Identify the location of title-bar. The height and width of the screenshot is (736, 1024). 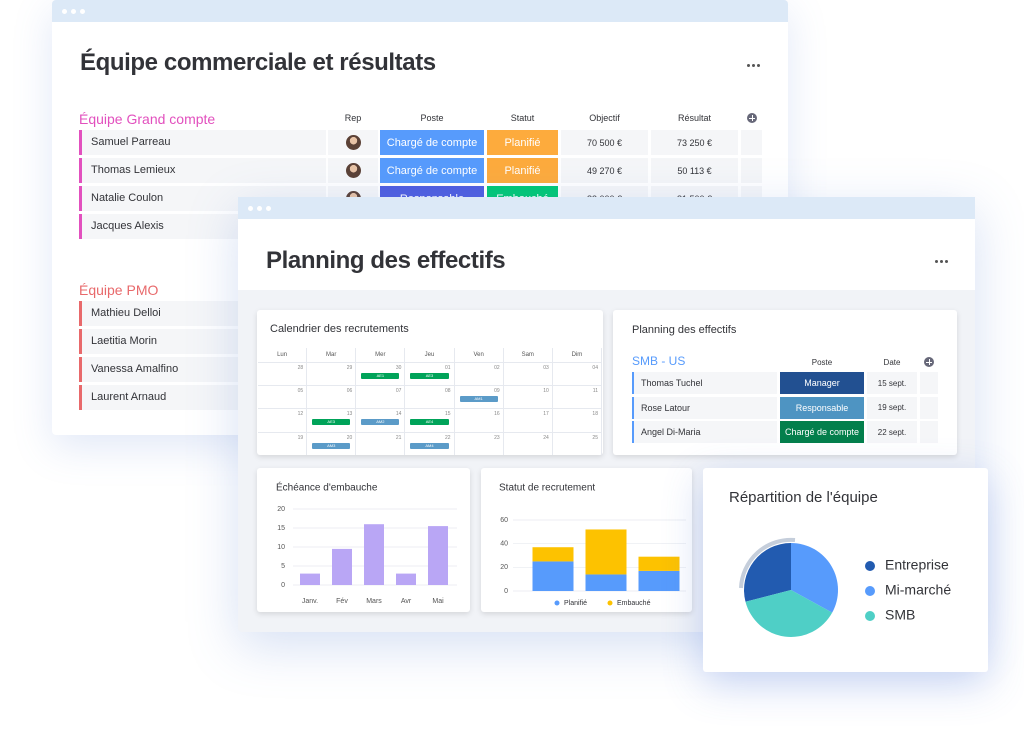
(420, 11).